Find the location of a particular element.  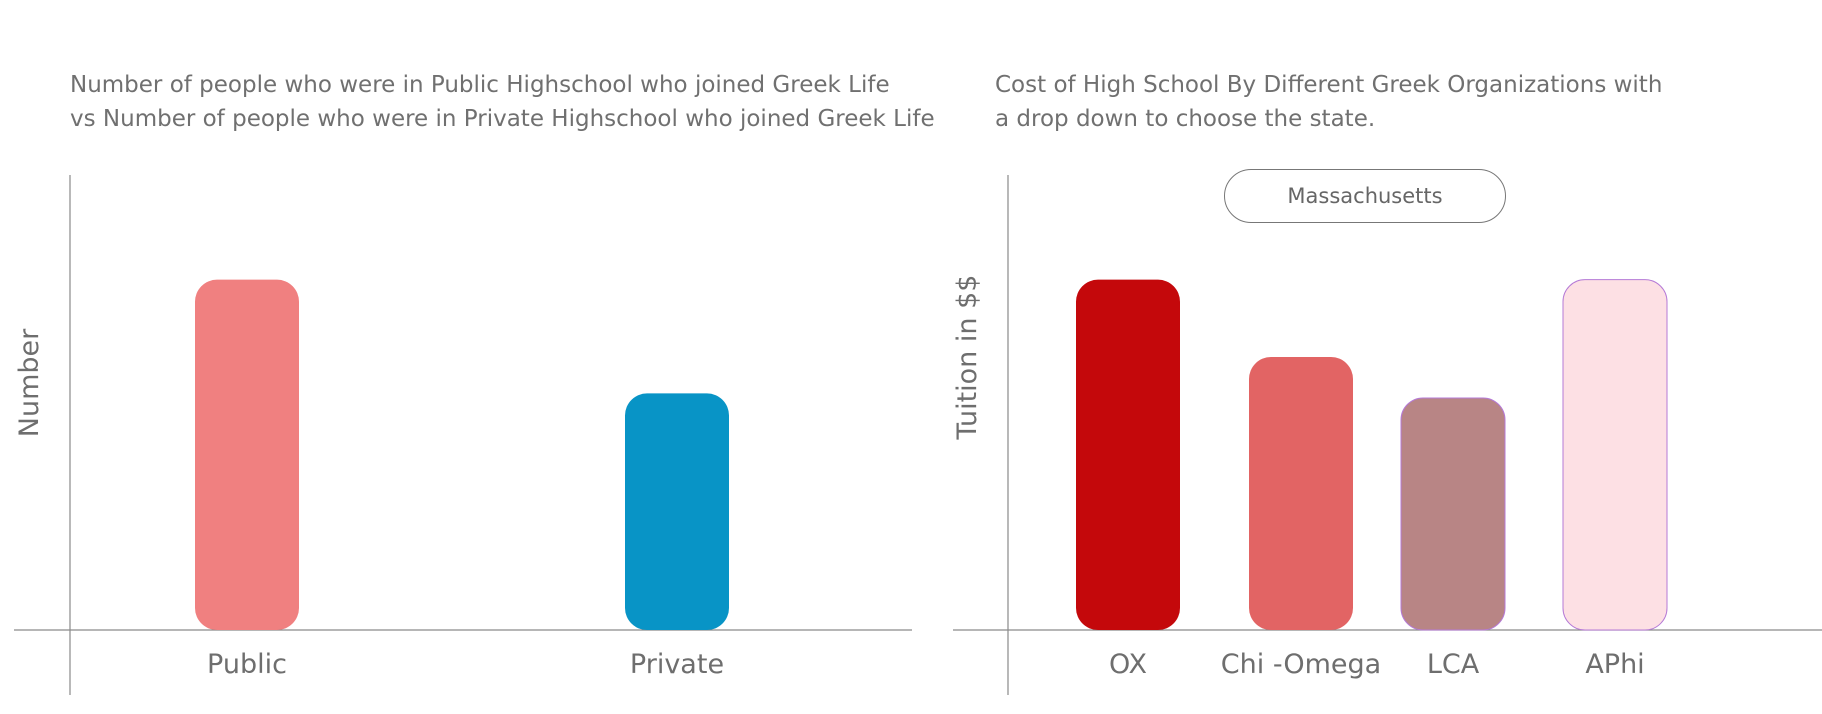

left-bar-private is located at coordinates (677, 511).